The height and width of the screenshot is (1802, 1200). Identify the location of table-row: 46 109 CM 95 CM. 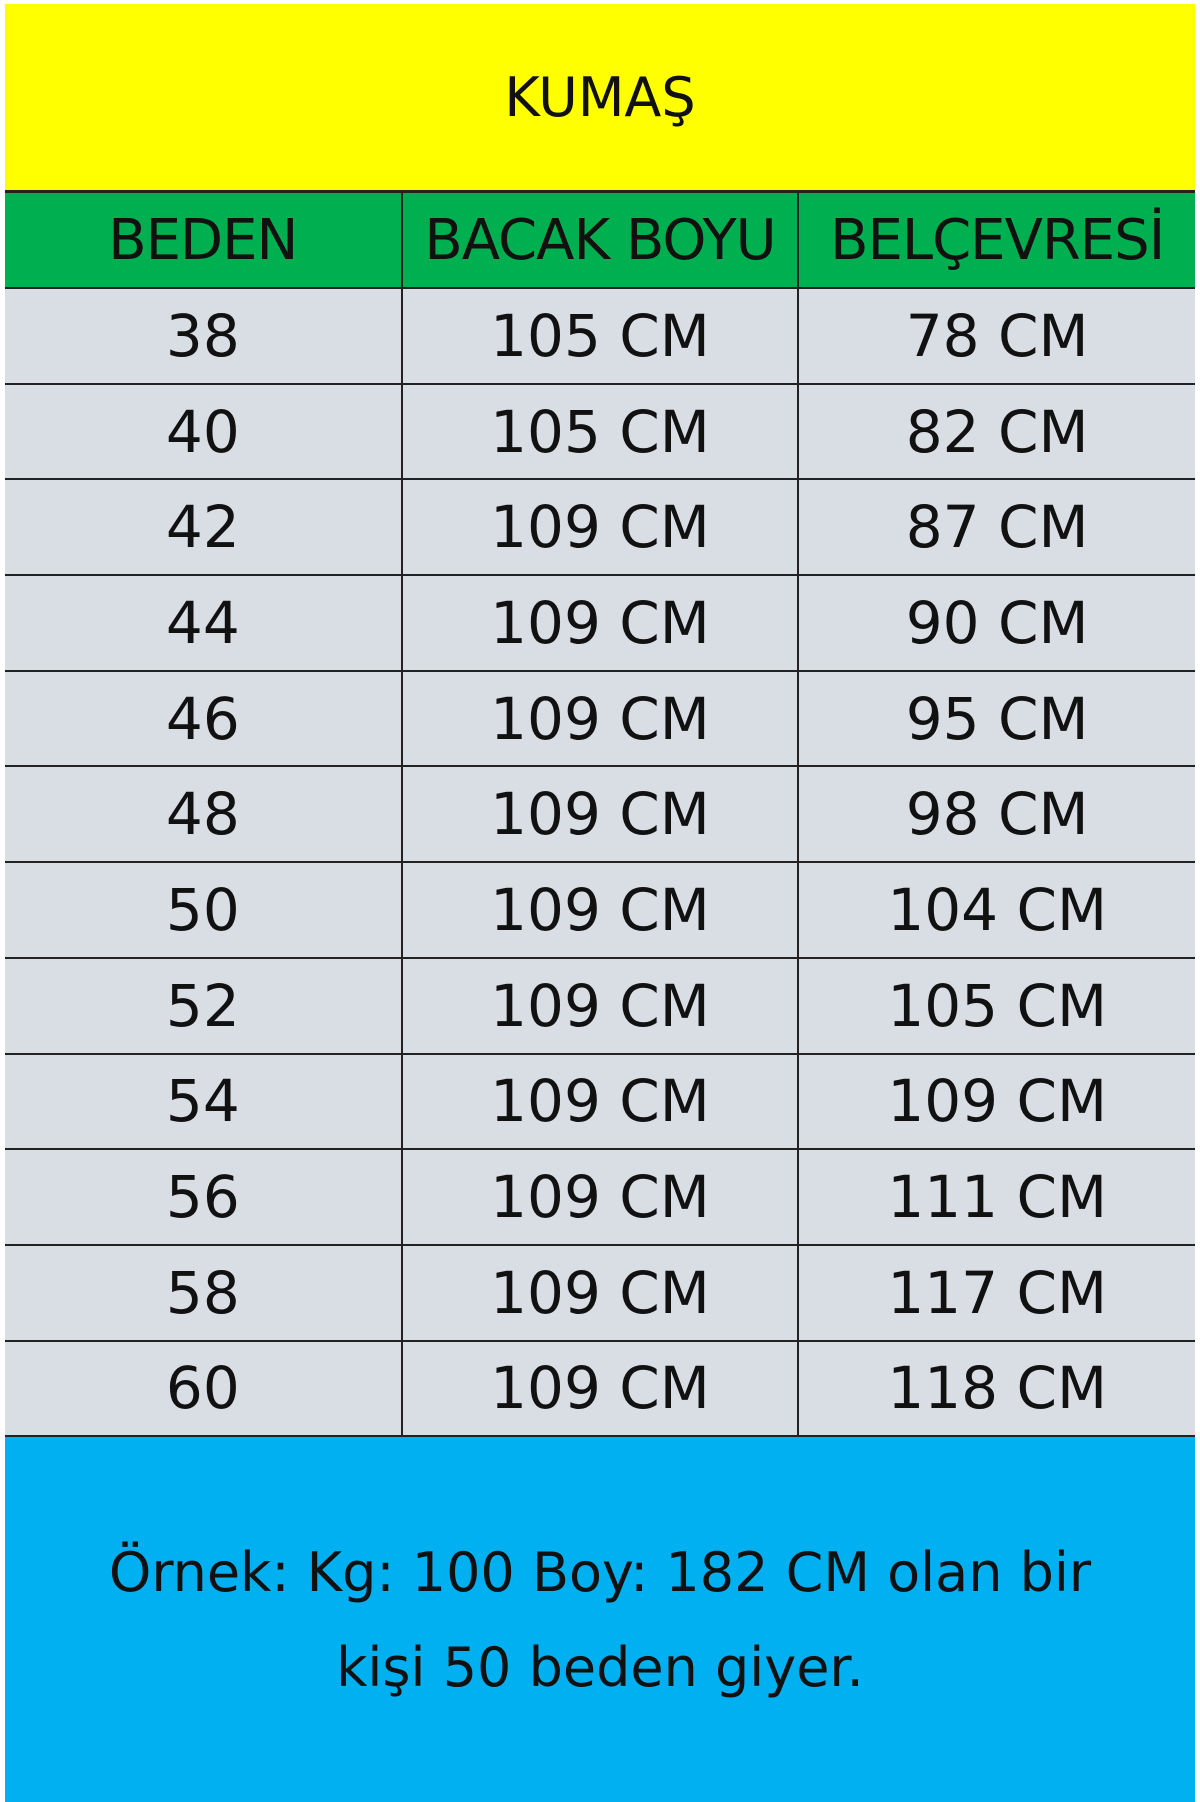
(600, 719).